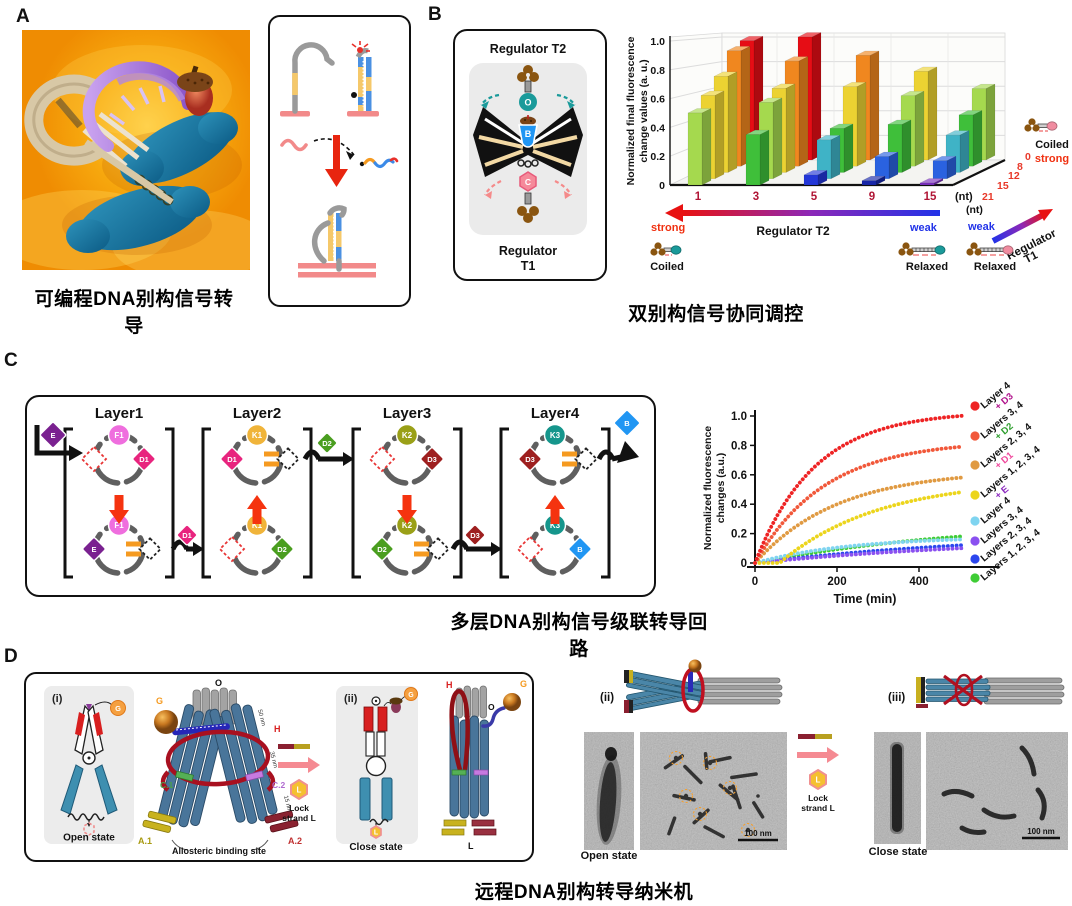  I want to click on sub-i-label: (i), so click(57, 699).